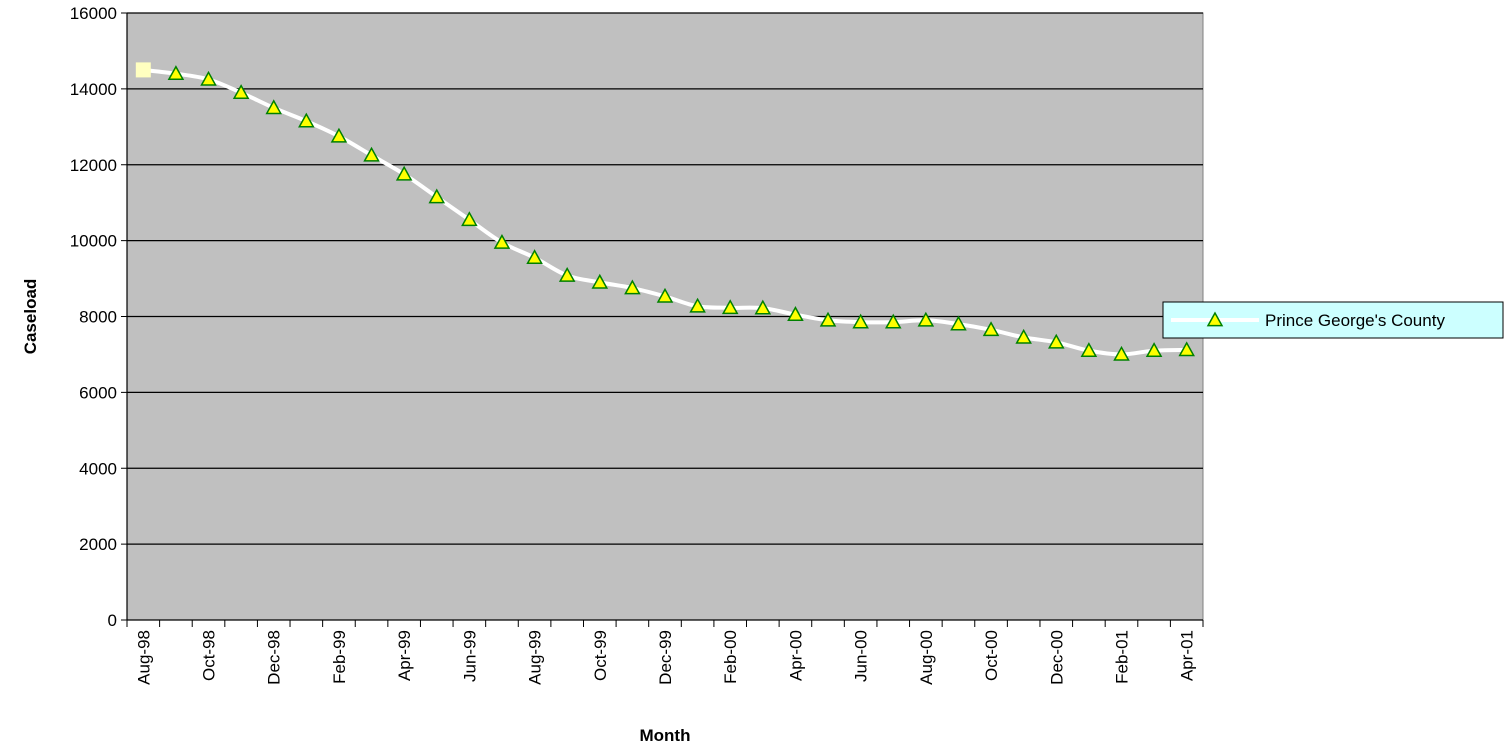  Describe the element at coordinates (30, 317) in the screenshot. I see `y-axis-title: Caseload` at that location.